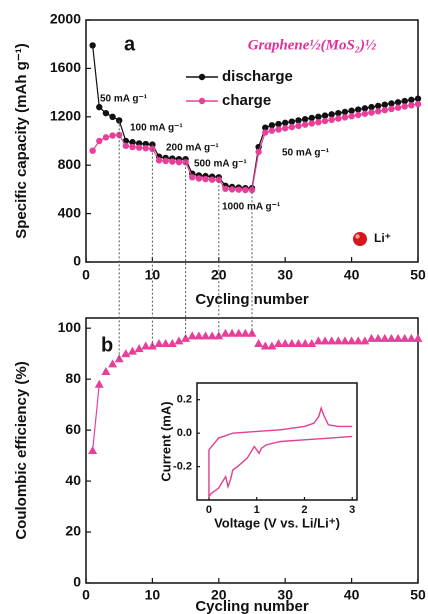  What do you see at coordinates (77, 261) in the screenshot?
I see `y-tick-label: 0` at bounding box center [77, 261].